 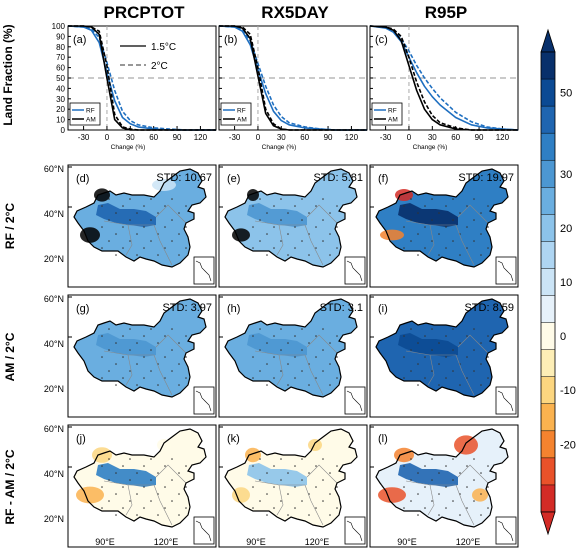 What do you see at coordinates (295, 487) in the screenshot?
I see `significance-stipple` at bounding box center [295, 487].